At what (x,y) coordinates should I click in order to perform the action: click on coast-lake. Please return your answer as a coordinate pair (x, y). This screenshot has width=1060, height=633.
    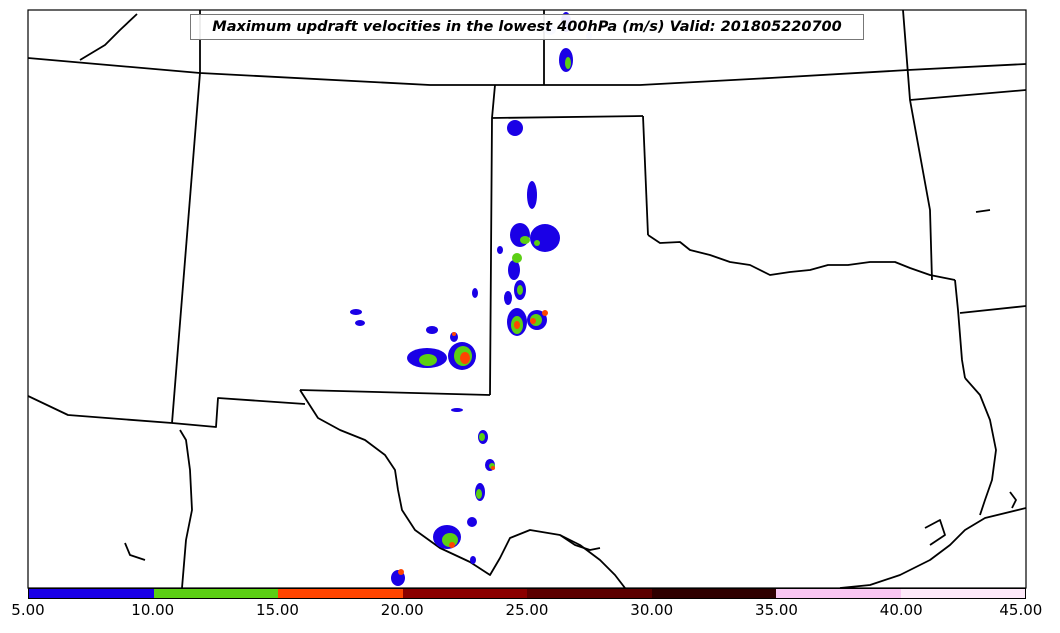
    Looking at the image, I should click on (580, 542).